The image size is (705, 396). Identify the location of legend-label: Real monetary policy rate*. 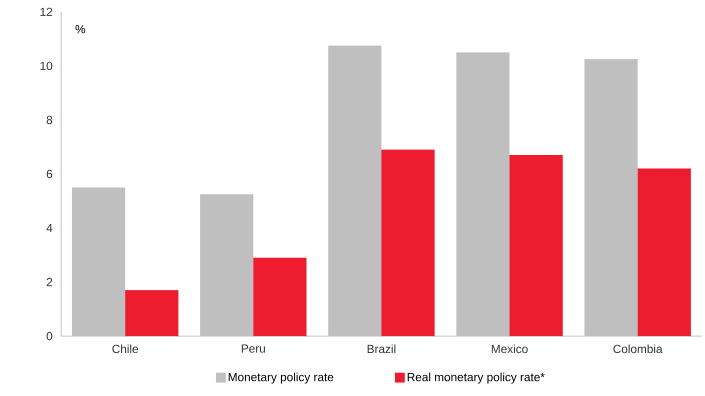
(476, 378).